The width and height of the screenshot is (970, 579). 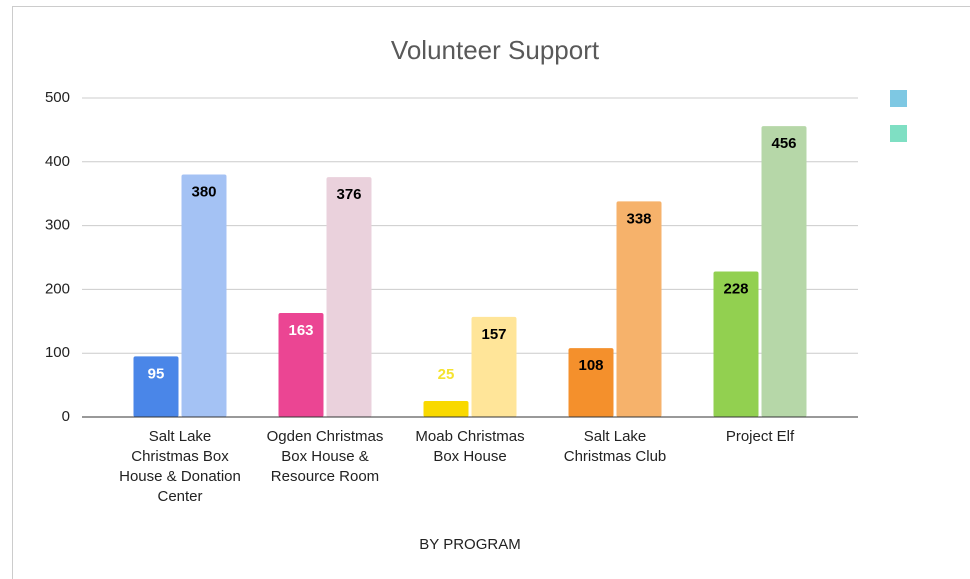 What do you see at coordinates (156, 373) in the screenshot?
I see `data-label: 95` at bounding box center [156, 373].